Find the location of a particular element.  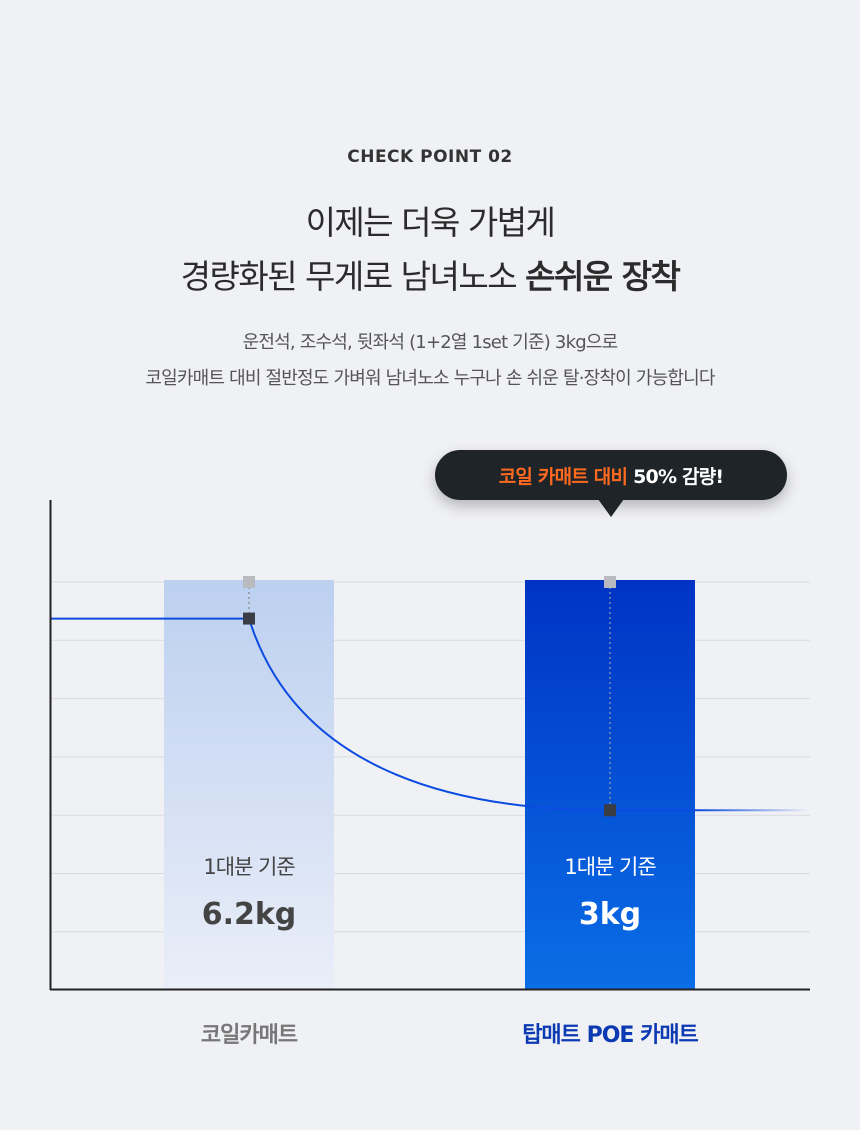

headline-line1: 이제는 더욱 가볍게 is located at coordinates (430, 222).